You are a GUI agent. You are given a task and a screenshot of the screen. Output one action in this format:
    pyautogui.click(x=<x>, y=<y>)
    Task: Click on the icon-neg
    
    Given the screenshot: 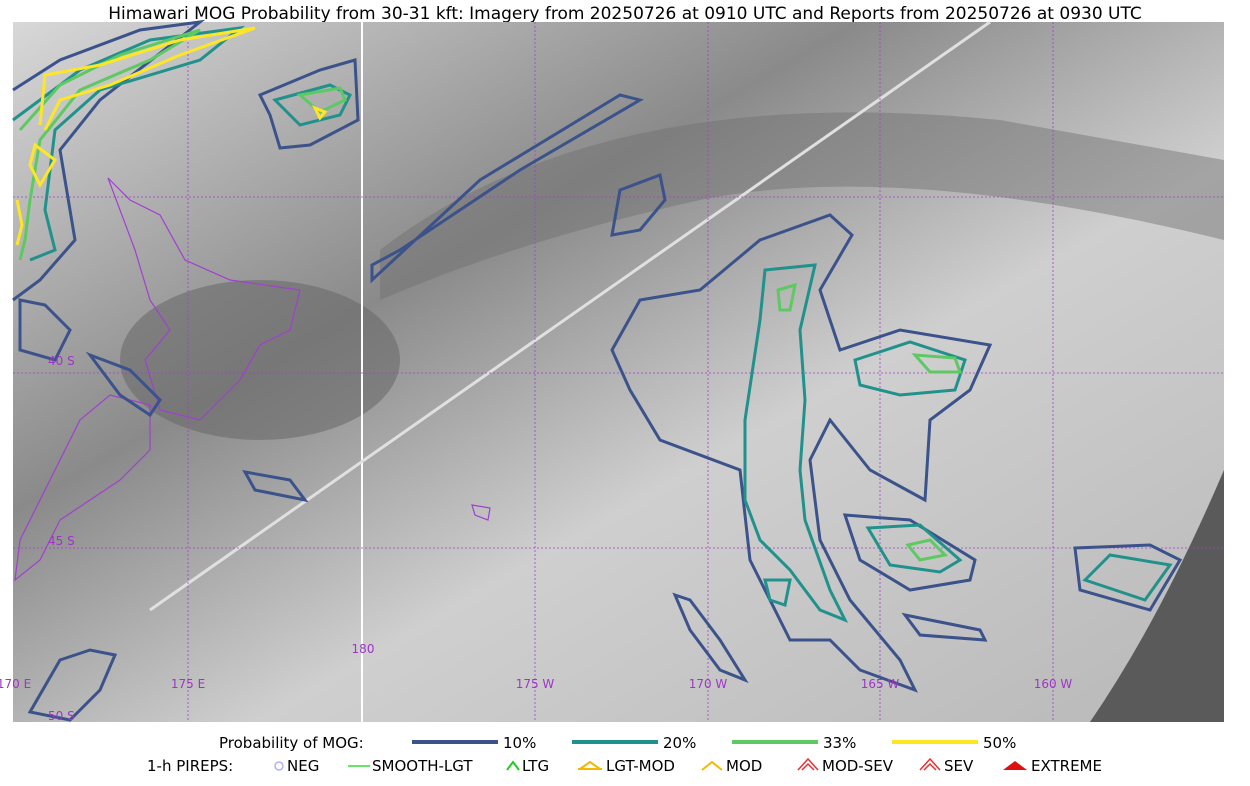 What is the action you would take?
    pyautogui.click(x=279, y=766)
    